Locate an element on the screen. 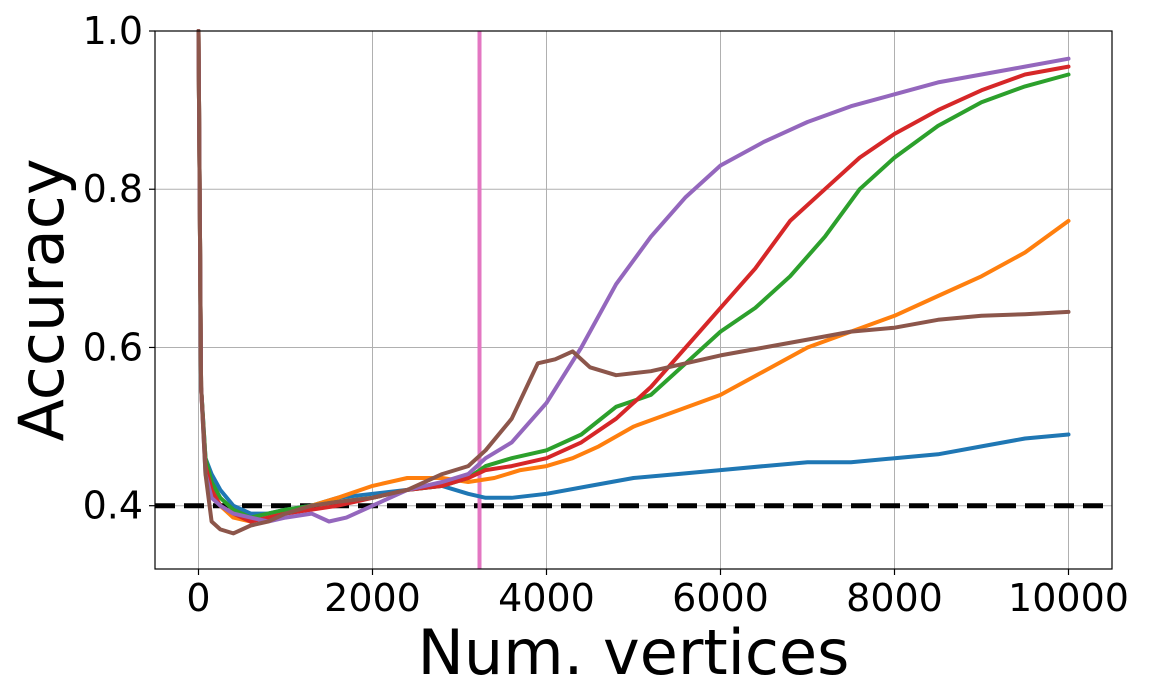 The height and width of the screenshot is (700, 1150). x-tick-label: 4000 is located at coordinates (546, 598).